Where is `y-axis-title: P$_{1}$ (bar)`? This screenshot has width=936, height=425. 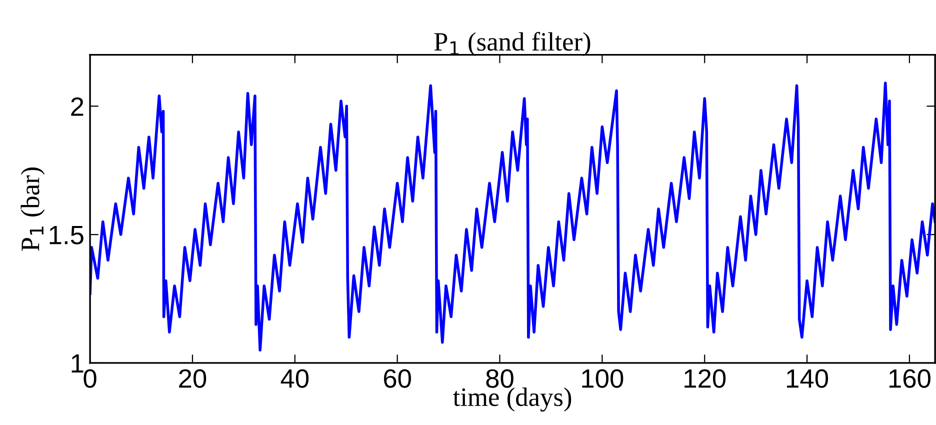
y-axis-title: P$_{1}$ (bar) is located at coordinates (32, 209).